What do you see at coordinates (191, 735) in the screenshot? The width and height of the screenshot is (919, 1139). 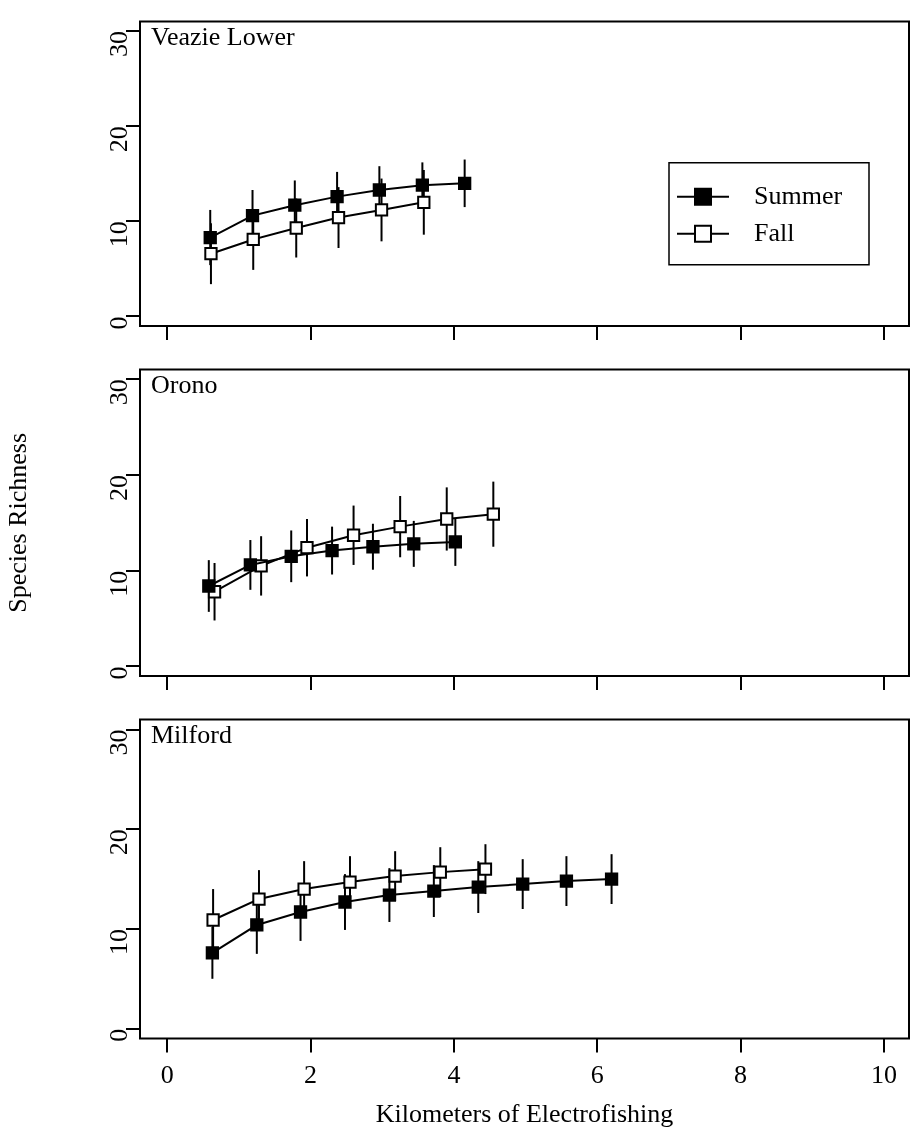 I see `chart-title: Milford` at bounding box center [191, 735].